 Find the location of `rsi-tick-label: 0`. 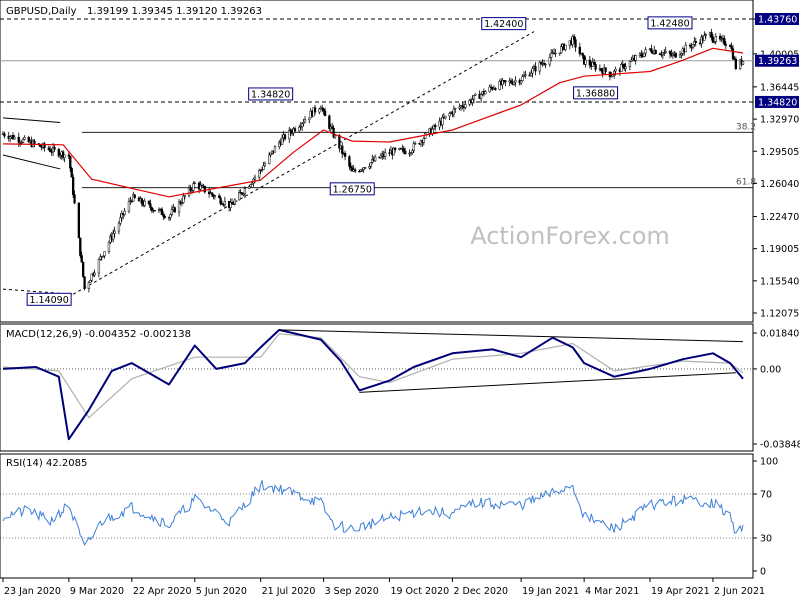

rsi-tick-label: 0 is located at coordinates (763, 572).